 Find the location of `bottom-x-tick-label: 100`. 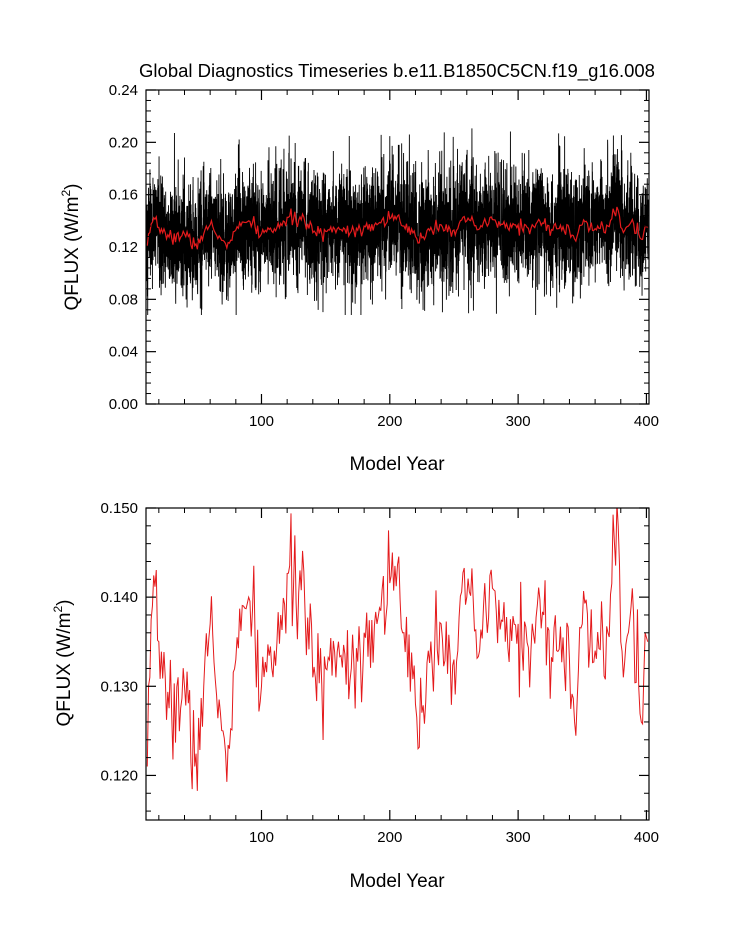

bottom-x-tick-label: 100 is located at coordinates (261, 837).